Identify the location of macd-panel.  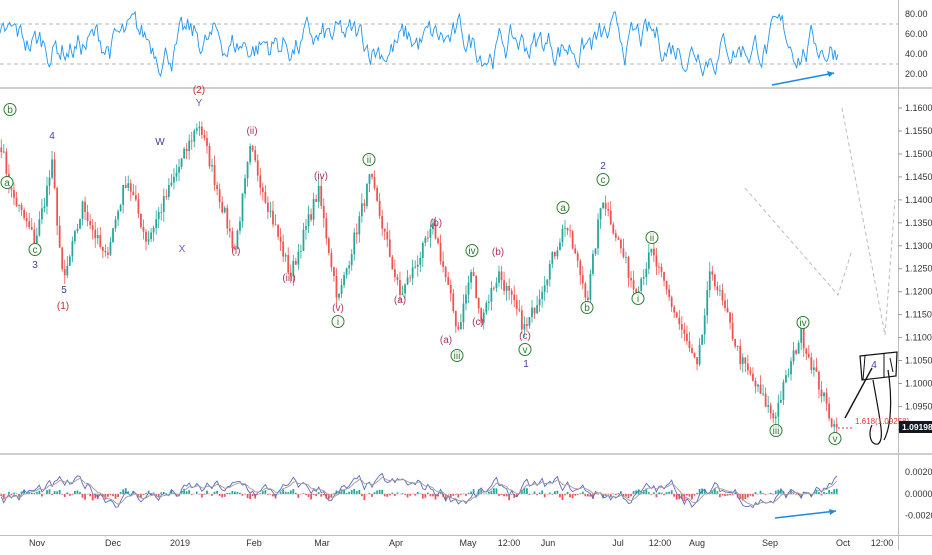
(449, 495).